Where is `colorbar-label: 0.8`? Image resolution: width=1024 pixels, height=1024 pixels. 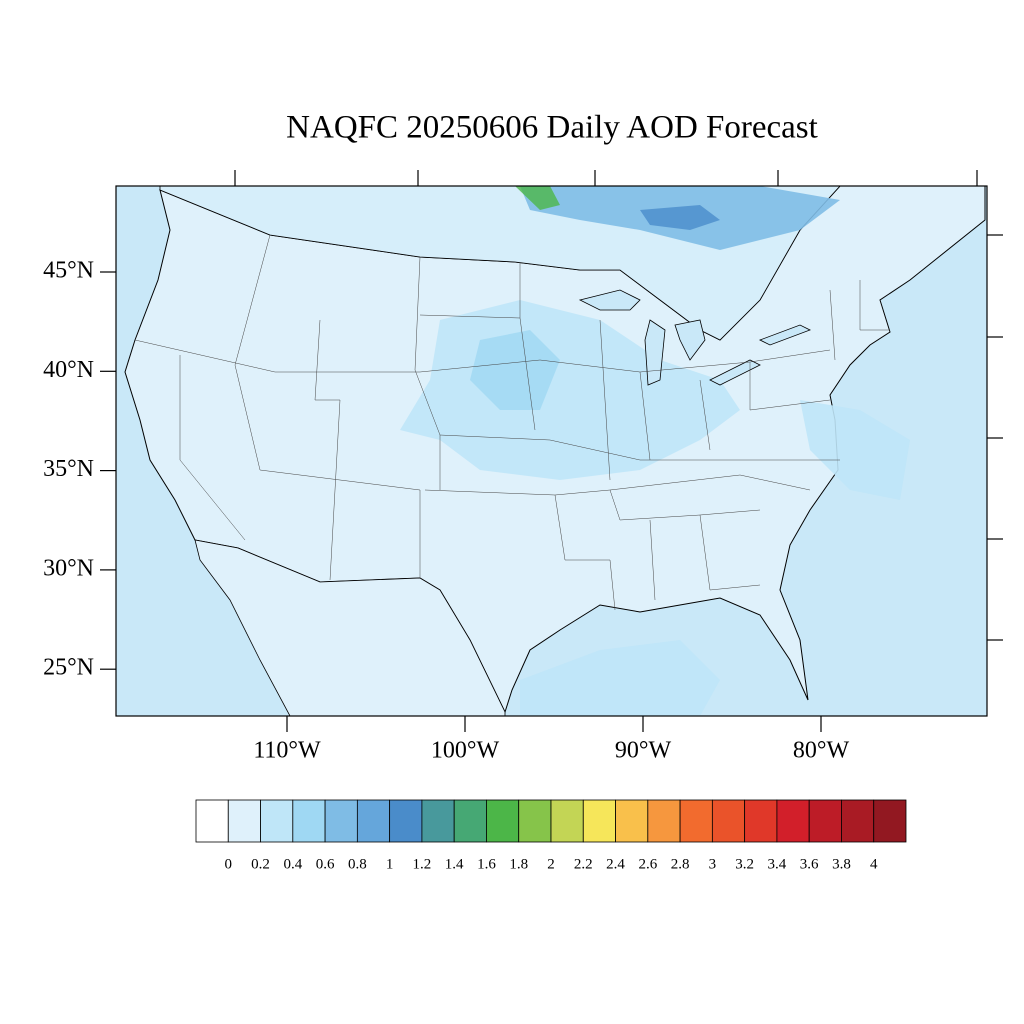 colorbar-label: 0.8 is located at coordinates (357, 864).